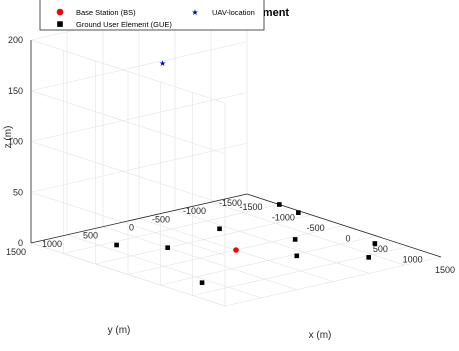  What do you see at coordinates (20, 243) in the screenshot?
I see `z-tick-label: 0` at bounding box center [20, 243].